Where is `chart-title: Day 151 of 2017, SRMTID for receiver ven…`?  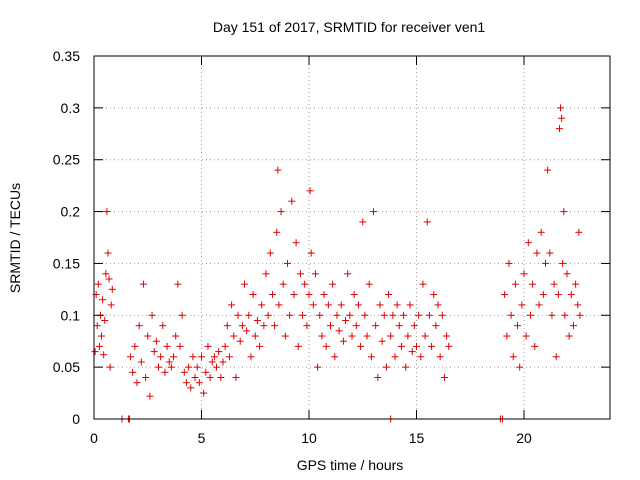
chart-title: Day 151 of 2017, SRMTID for receiver ven… is located at coordinates (349, 27).